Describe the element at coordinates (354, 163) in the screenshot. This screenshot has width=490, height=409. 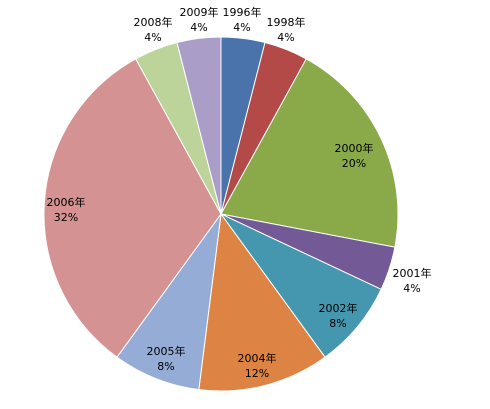
I see `slice-percent-label: 20%` at that location.